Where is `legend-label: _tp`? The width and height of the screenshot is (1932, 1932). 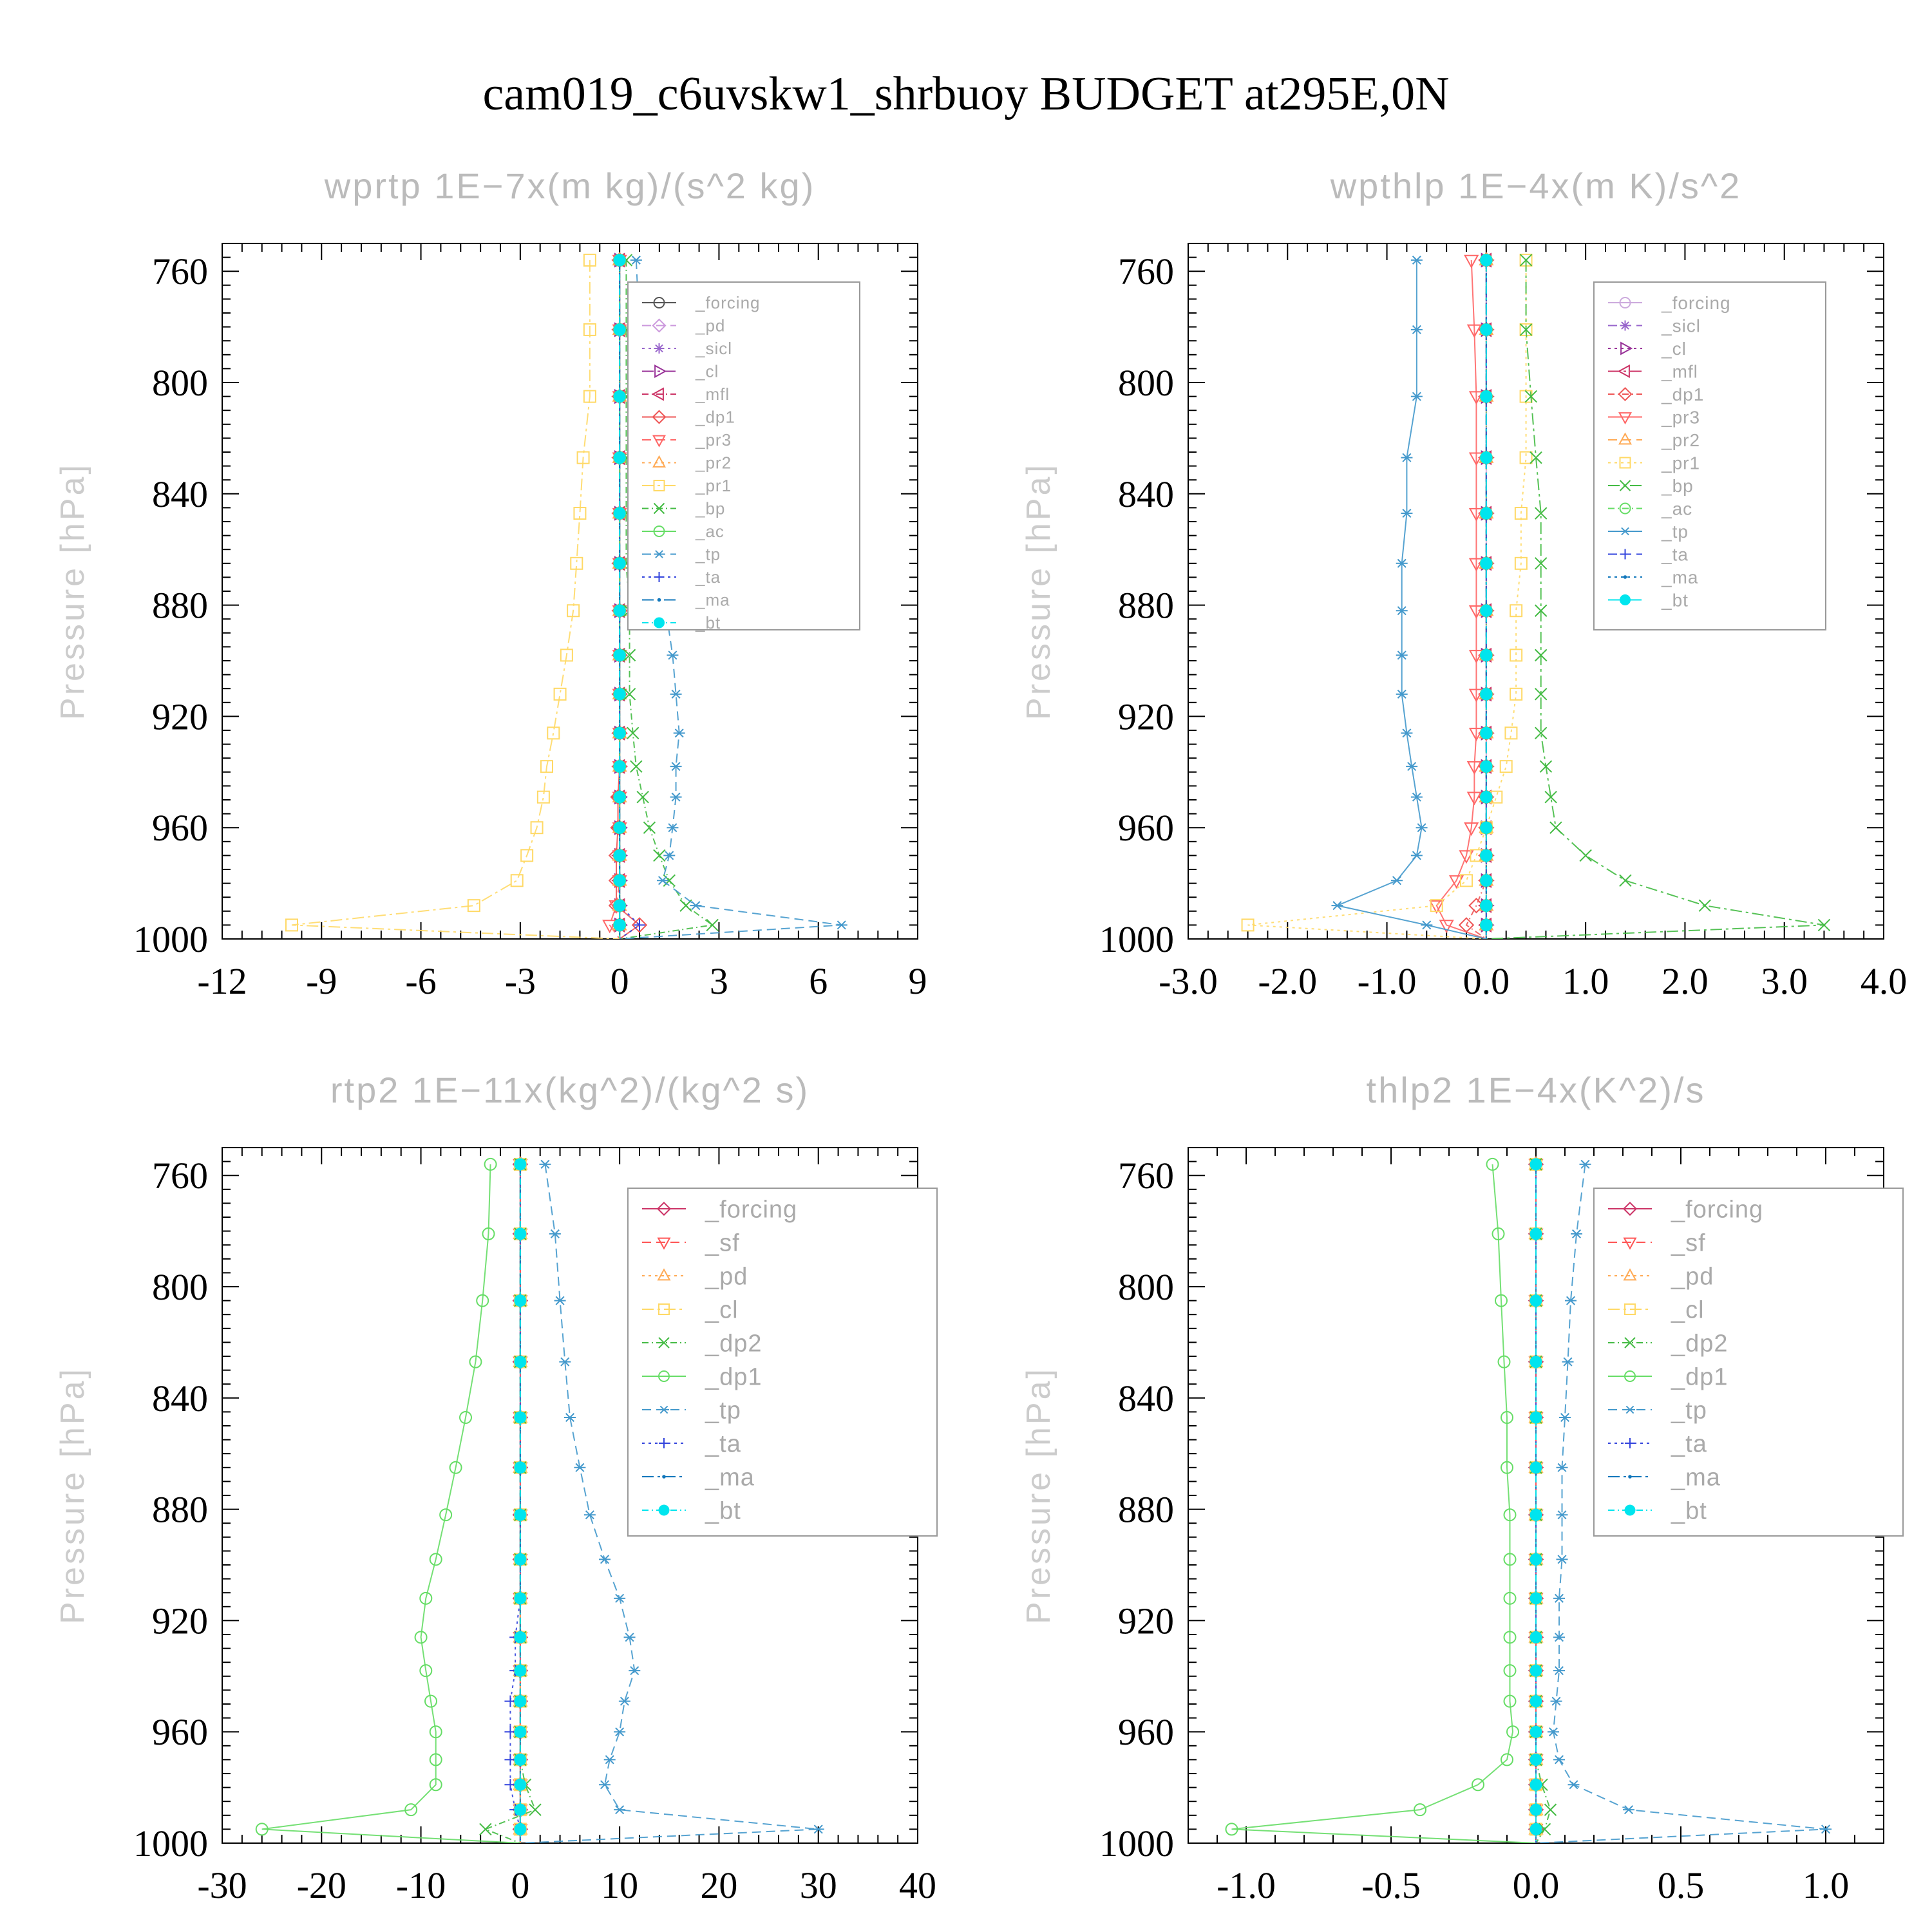
legend-label: _tp is located at coordinates (1675, 532).